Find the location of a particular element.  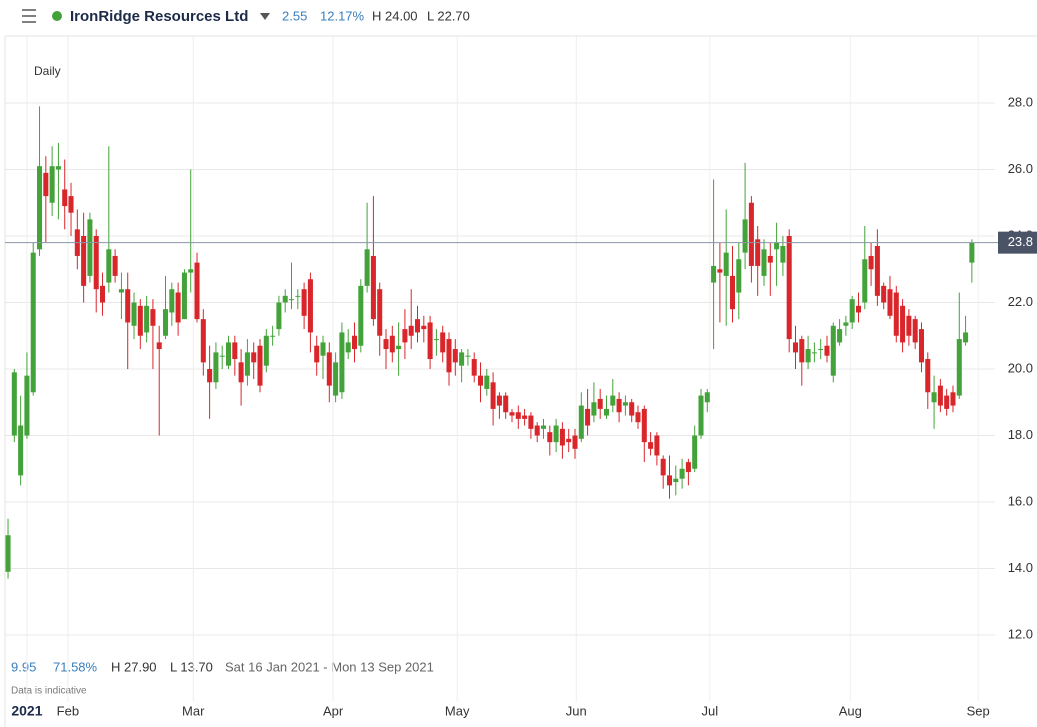

x-tick-label: Jul is located at coordinates (709, 710).